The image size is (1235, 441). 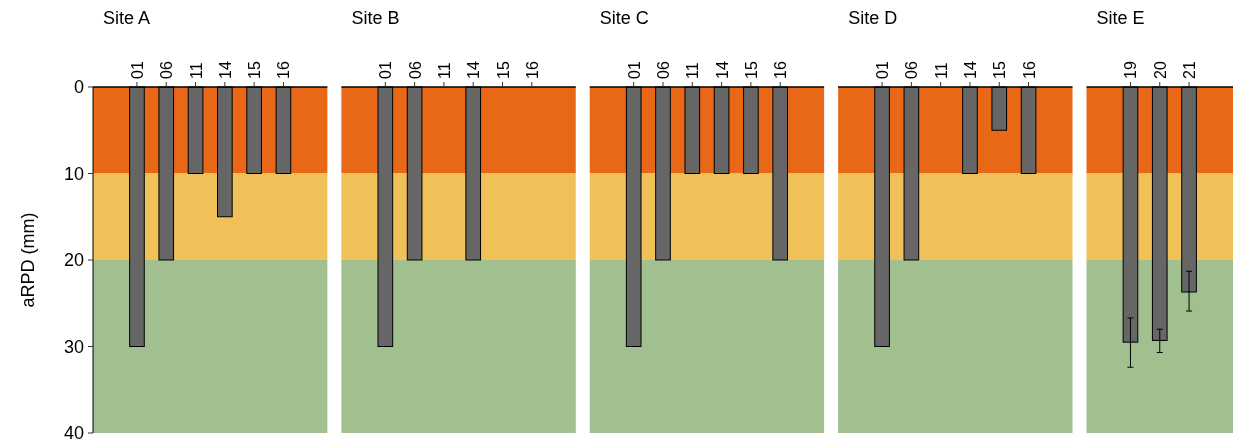 What do you see at coordinates (73, 432) in the screenshot?
I see `y-tick-label: 40` at bounding box center [73, 432].